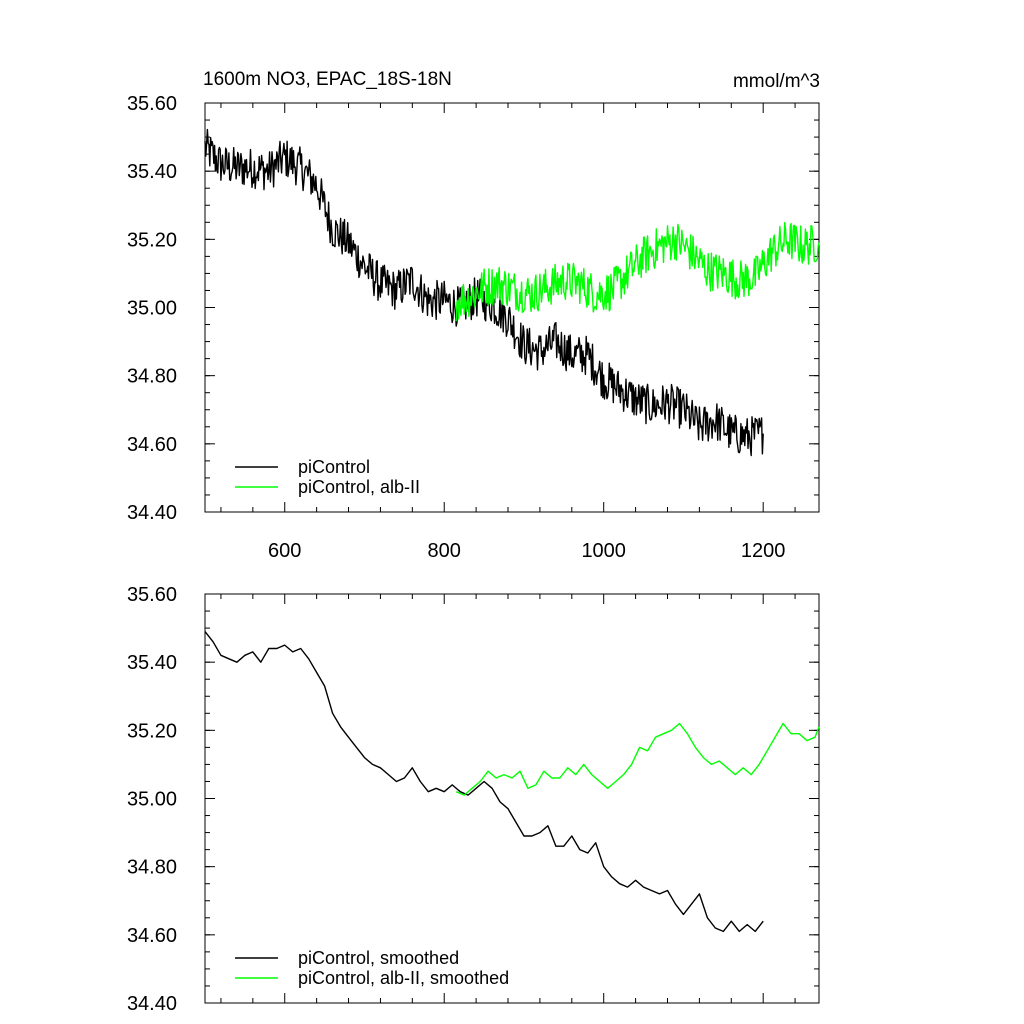  What do you see at coordinates (603, 551) in the screenshot?
I see `x-tick-label: 1000` at bounding box center [603, 551].